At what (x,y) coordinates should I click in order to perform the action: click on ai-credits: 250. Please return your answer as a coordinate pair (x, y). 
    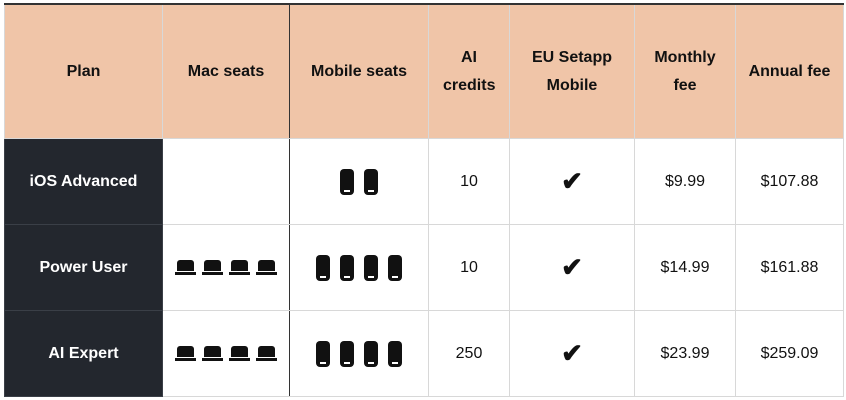
    Looking at the image, I should click on (469, 353).